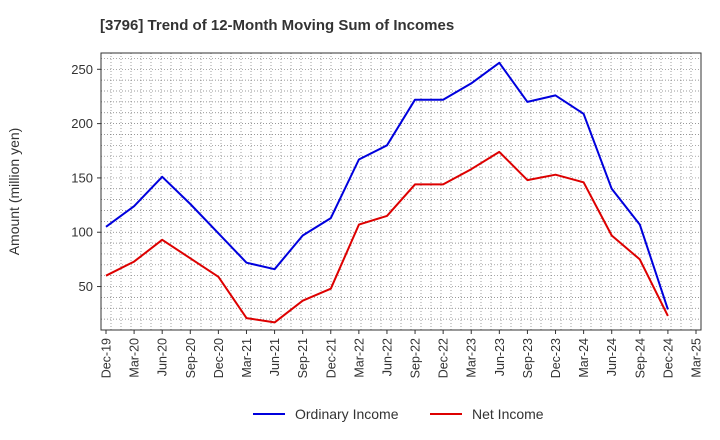  What do you see at coordinates (416, 358) in the screenshot?
I see `x-tick-label: Sep-22` at bounding box center [416, 358].